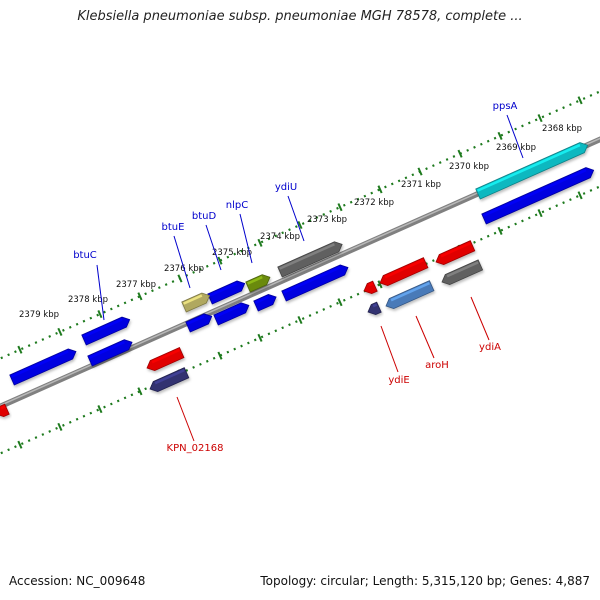  I want to click on gene-label-forward: btuE, so click(173, 227).